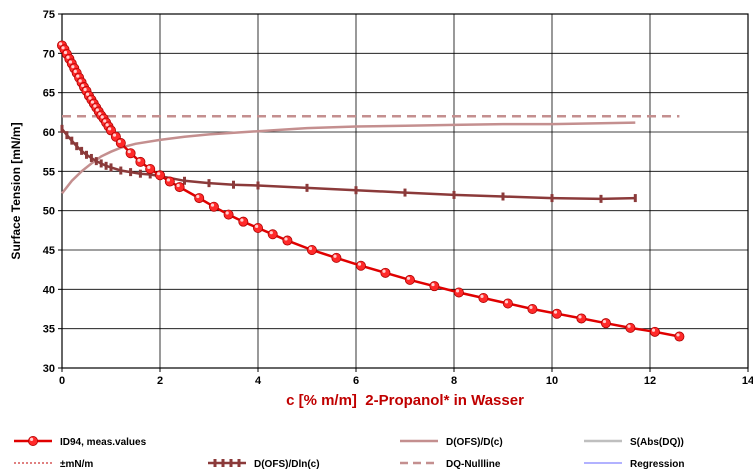  Describe the element at coordinates (52, 192) in the screenshot. I see `y-axis-ticks: 30 35 40 45 50 55 60 65 70 75` at that location.